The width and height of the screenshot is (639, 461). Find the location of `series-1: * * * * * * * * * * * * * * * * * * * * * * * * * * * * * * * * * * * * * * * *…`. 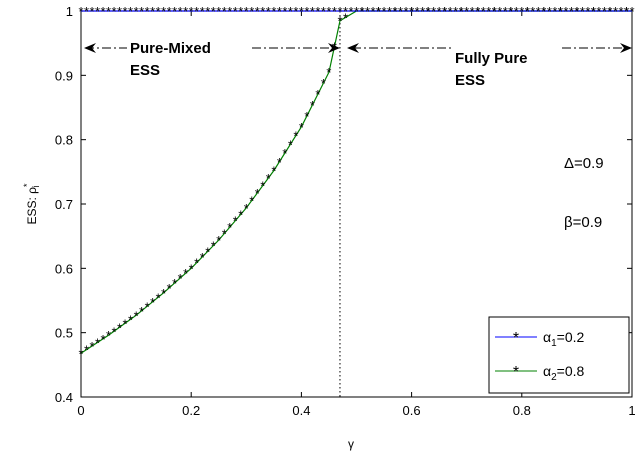

series-1: * * * * * * * * * * * * * * * * * * * * * * * * * * * * * * * * * * * * * * * *… is located at coordinates (356, 11).